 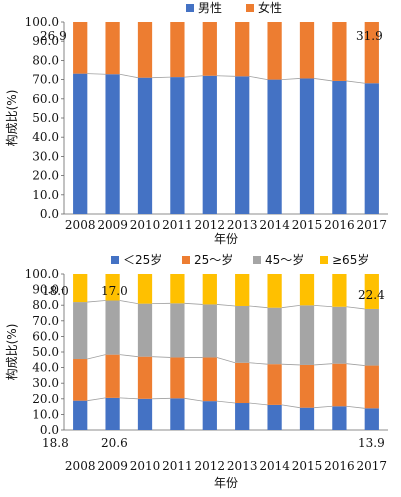 I want to click on data-label: 17.0, so click(x=114, y=291).